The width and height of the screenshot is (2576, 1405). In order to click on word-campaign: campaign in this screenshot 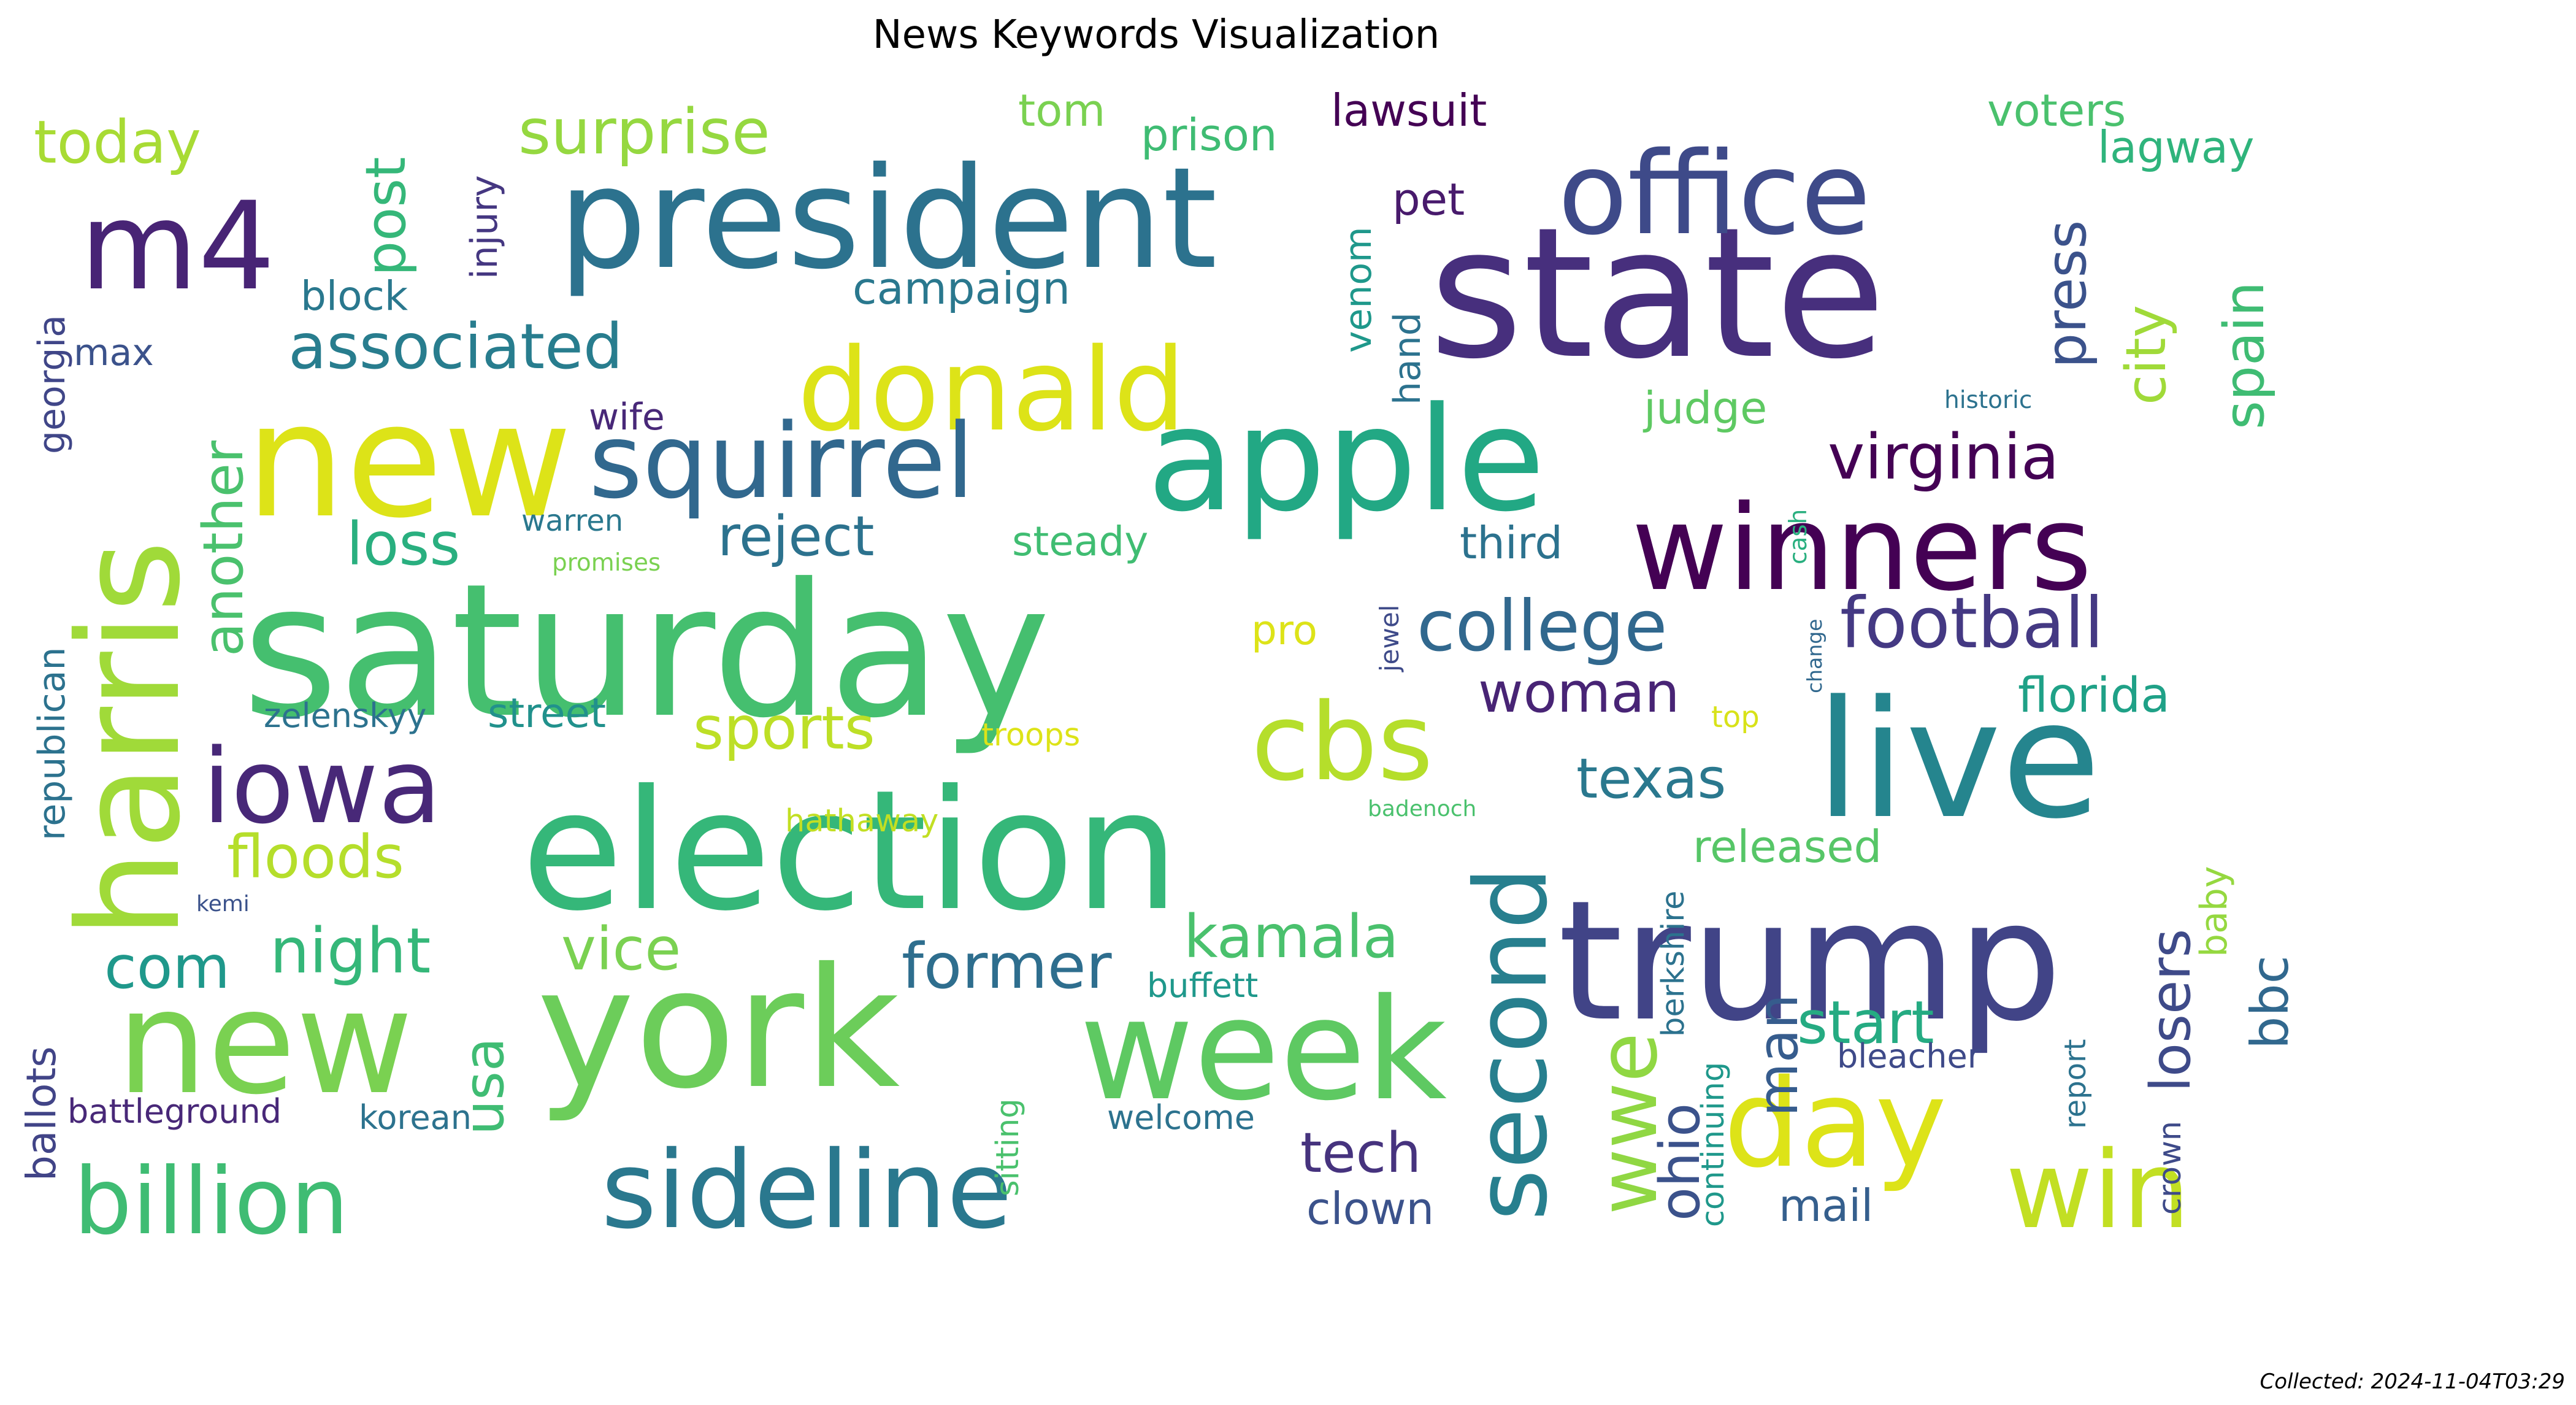, I will do `click(961, 289)`.